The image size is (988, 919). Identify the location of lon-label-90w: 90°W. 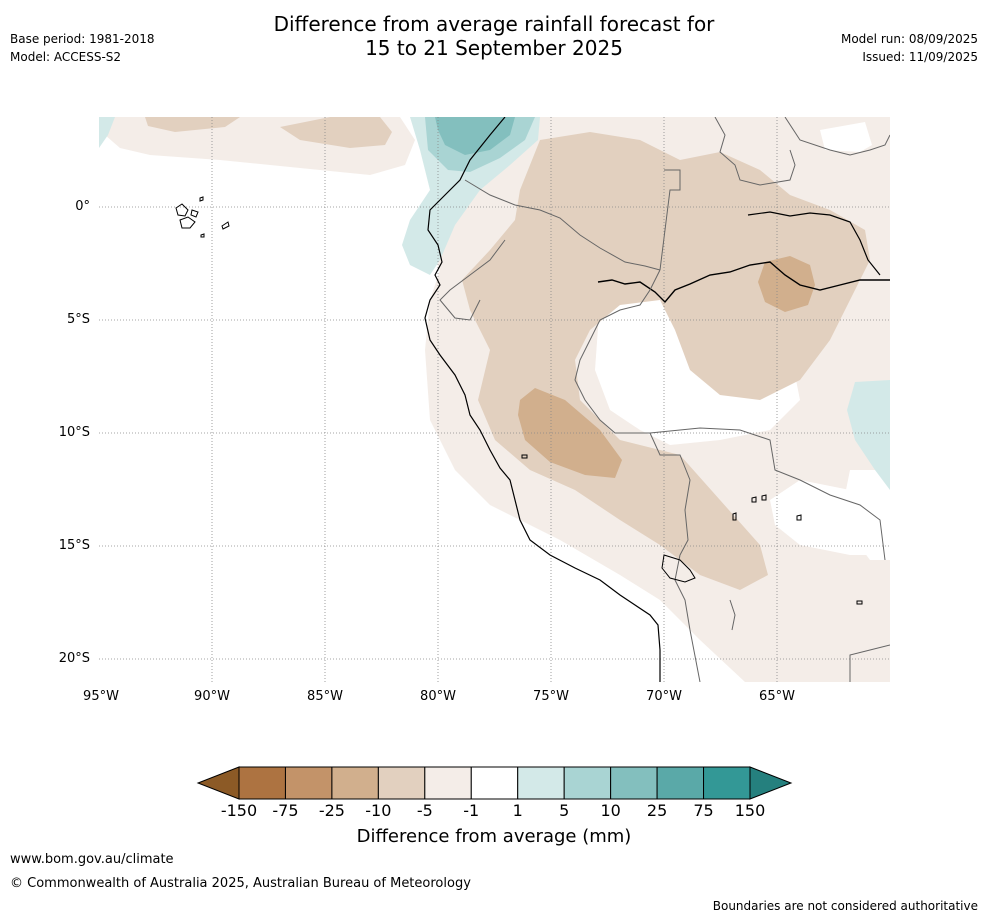
(212, 696).